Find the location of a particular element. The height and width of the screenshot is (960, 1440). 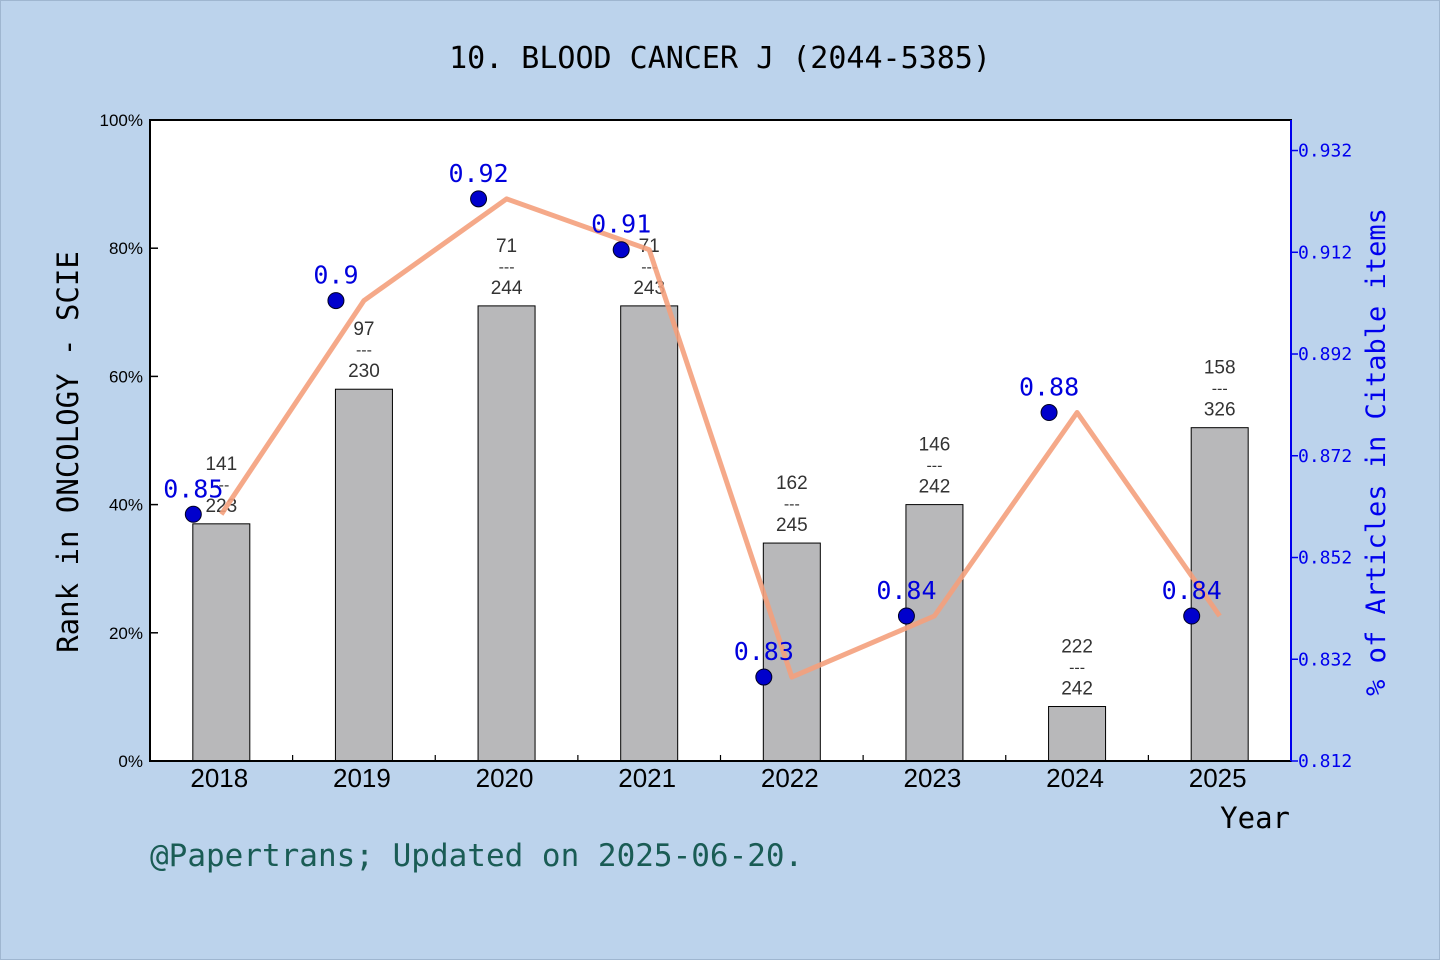

left-tick-label: 80% is located at coordinates (126, 248).